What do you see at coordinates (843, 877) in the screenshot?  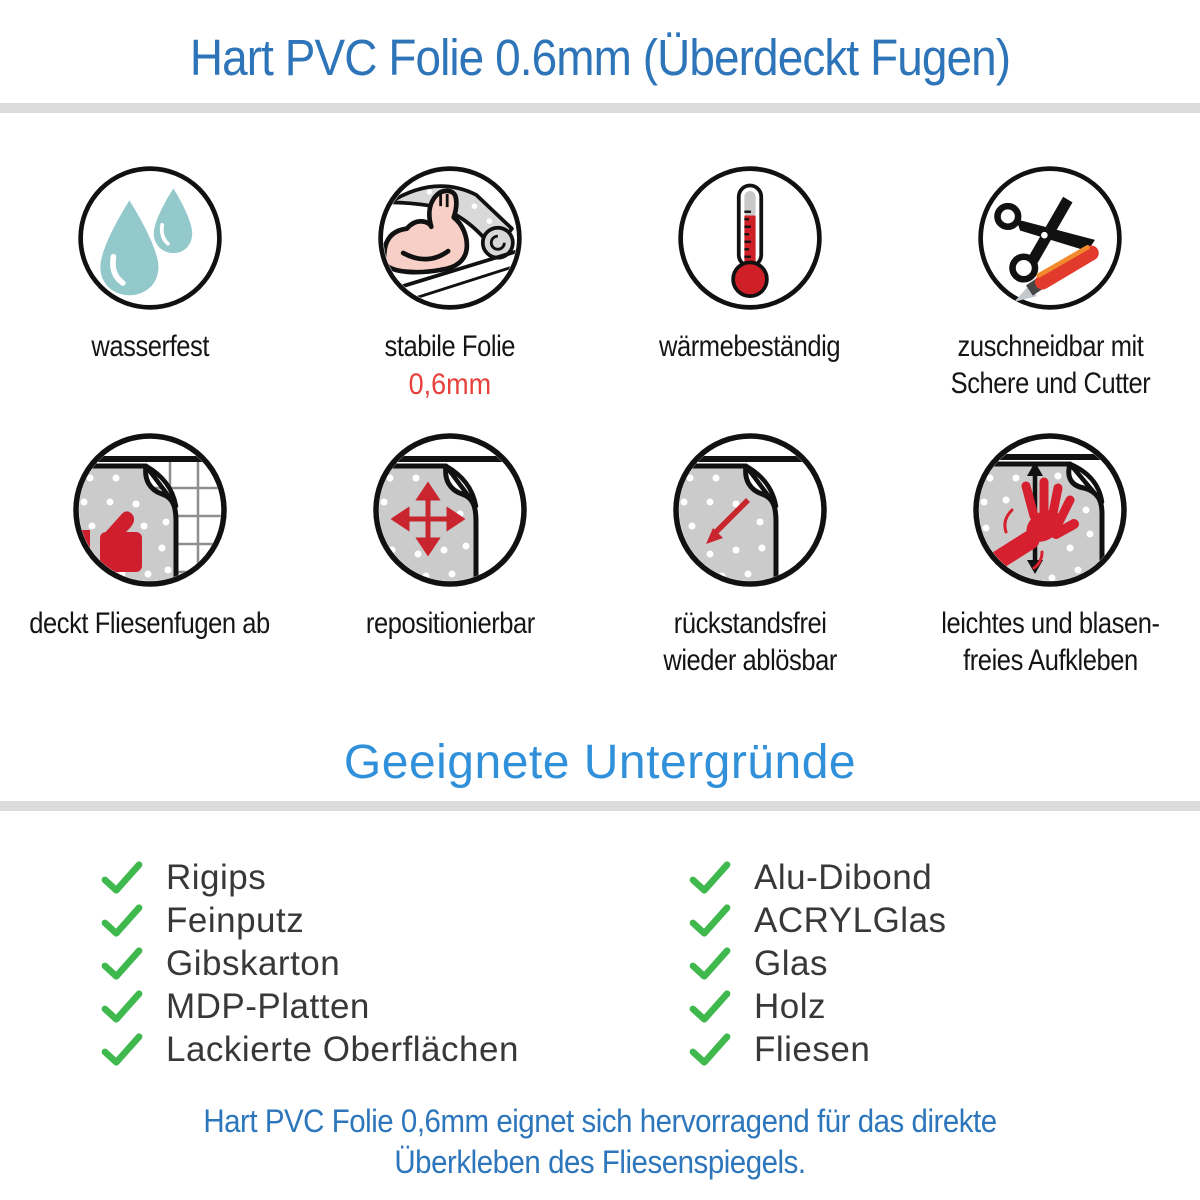 I see `substrate-label: Alu-Dibond` at bounding box center [843, 877].